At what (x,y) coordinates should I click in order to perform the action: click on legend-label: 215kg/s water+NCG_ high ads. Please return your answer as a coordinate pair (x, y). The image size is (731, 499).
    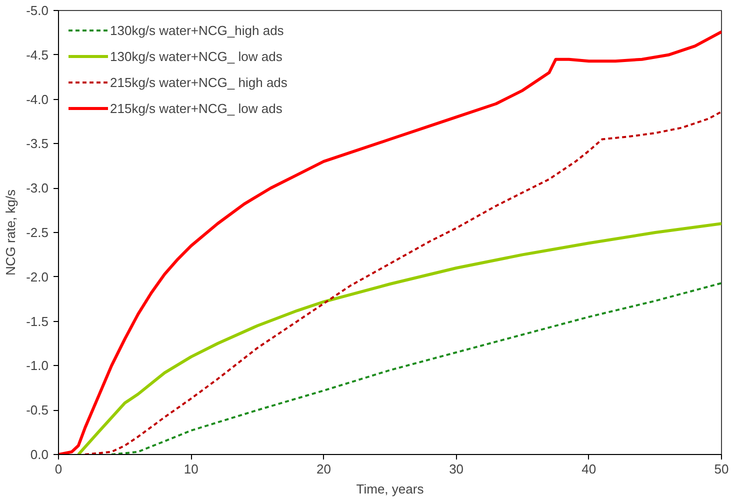
    Looking at the image, I should click on (199, 82).